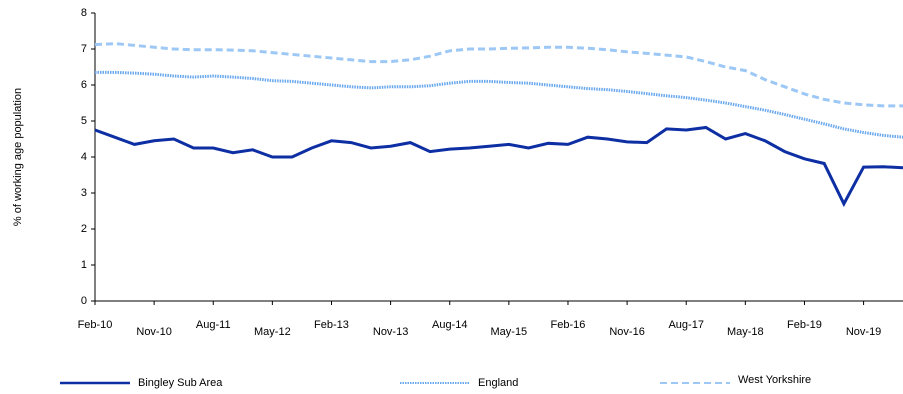 The height and width of the screenshot is (394, 903). Describe the element at coordinates (153, 332) in the screenshot. I see `x-tick-label: Nov-10` at that location.